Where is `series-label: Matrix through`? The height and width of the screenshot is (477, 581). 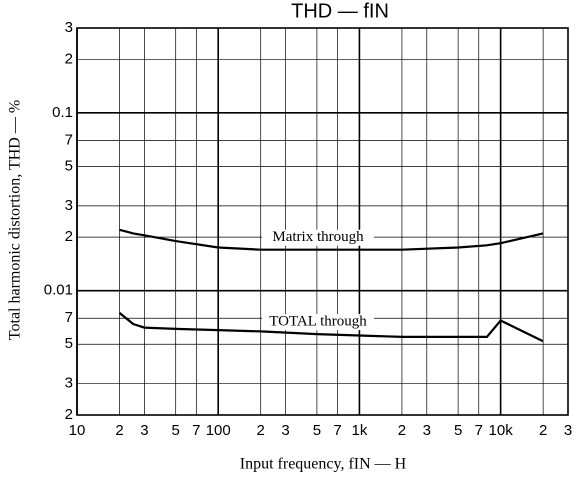
series-label: Matrix through is located at coordinates (318, 237).